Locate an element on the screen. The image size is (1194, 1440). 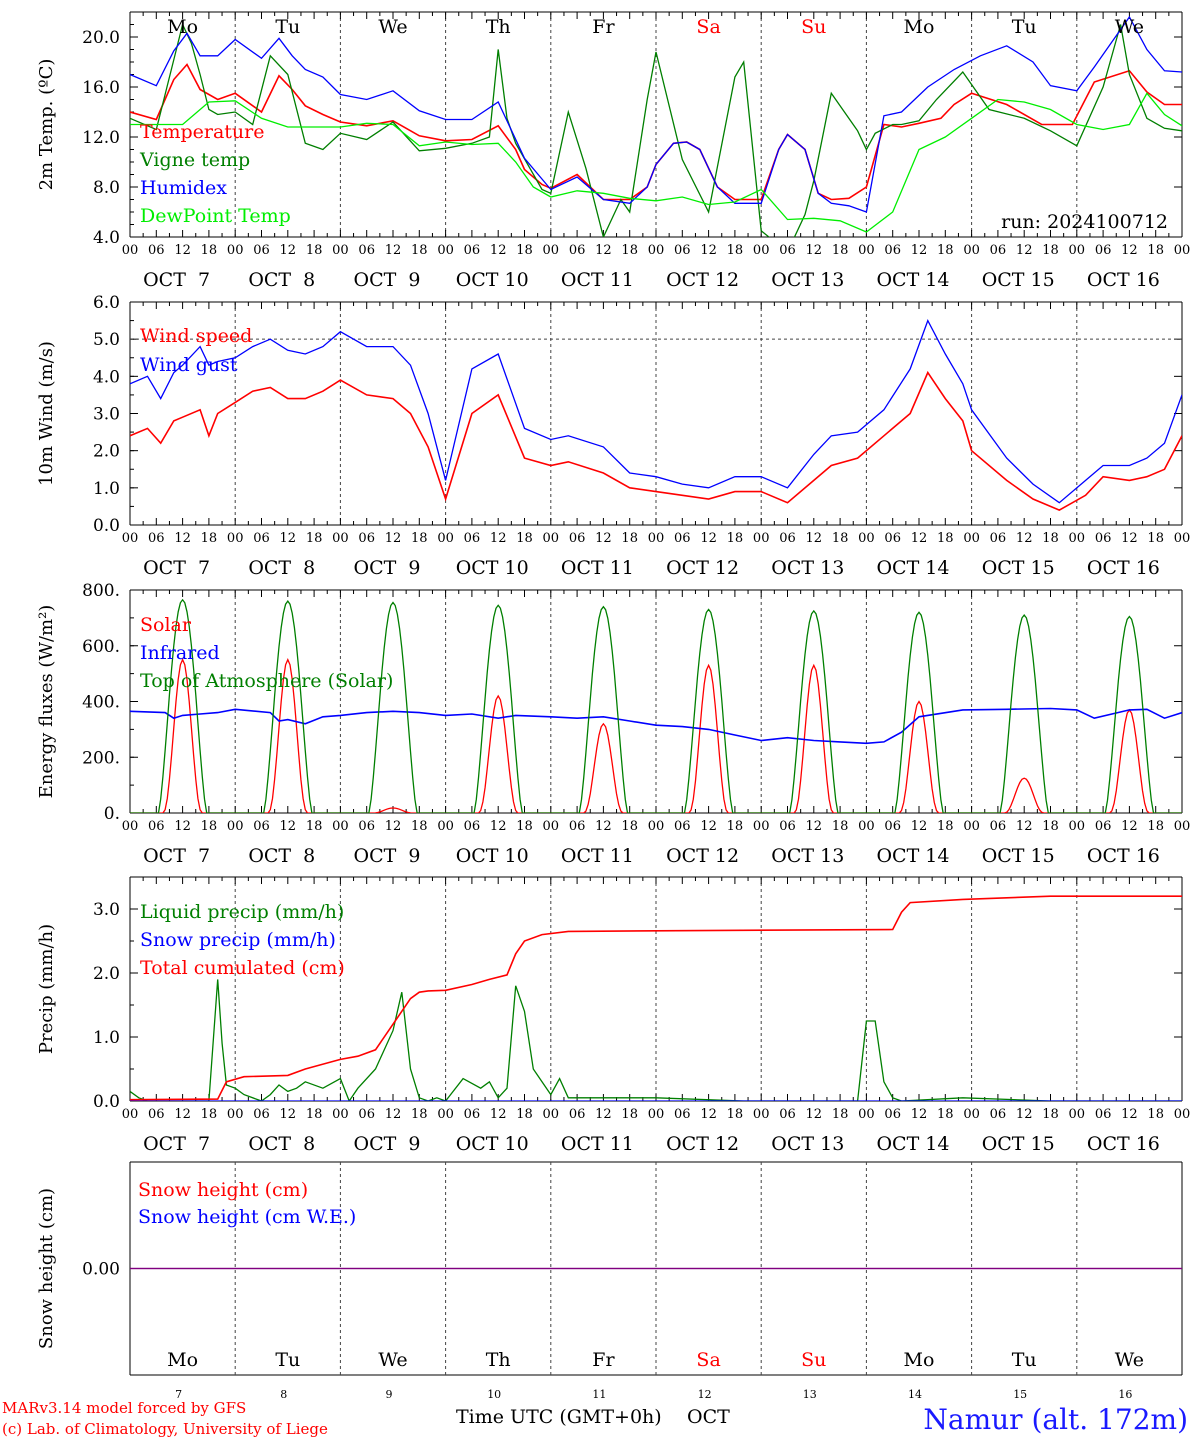
date-label: OCT 13 is located at coordinates (807, 568).